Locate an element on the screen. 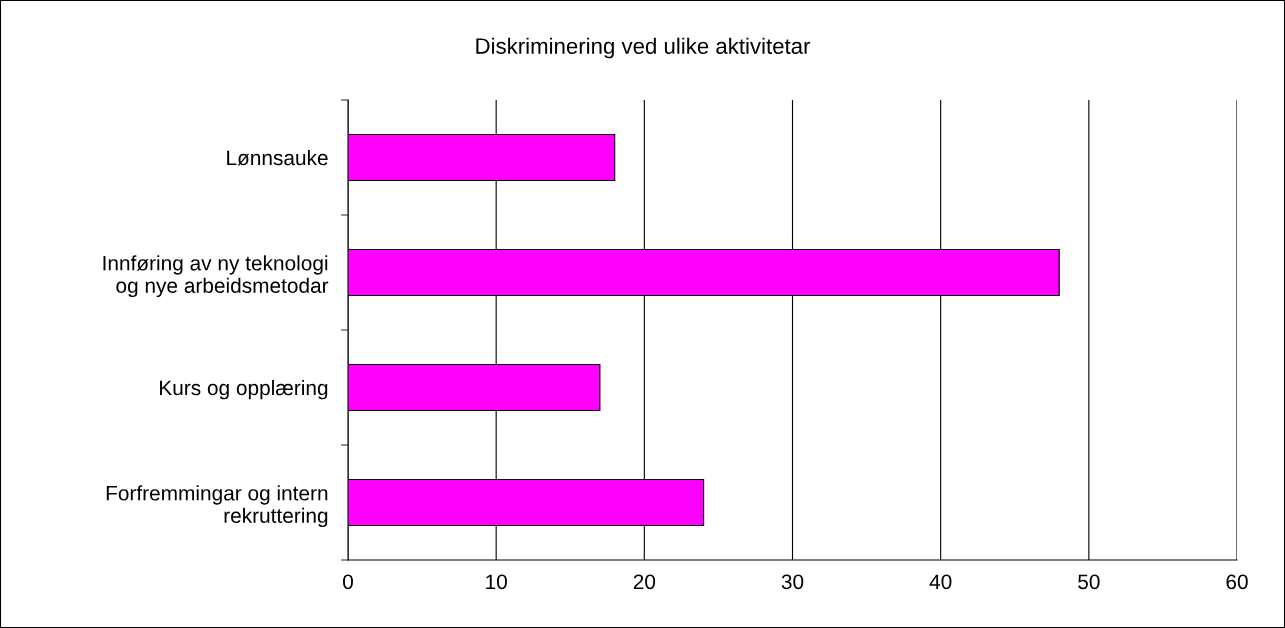 The width and height of the screenshot is (1285, 628). y-tick-label: Innføring av ny teknologi og nye arbeidsmetodar is located at coordinates (216, 276).